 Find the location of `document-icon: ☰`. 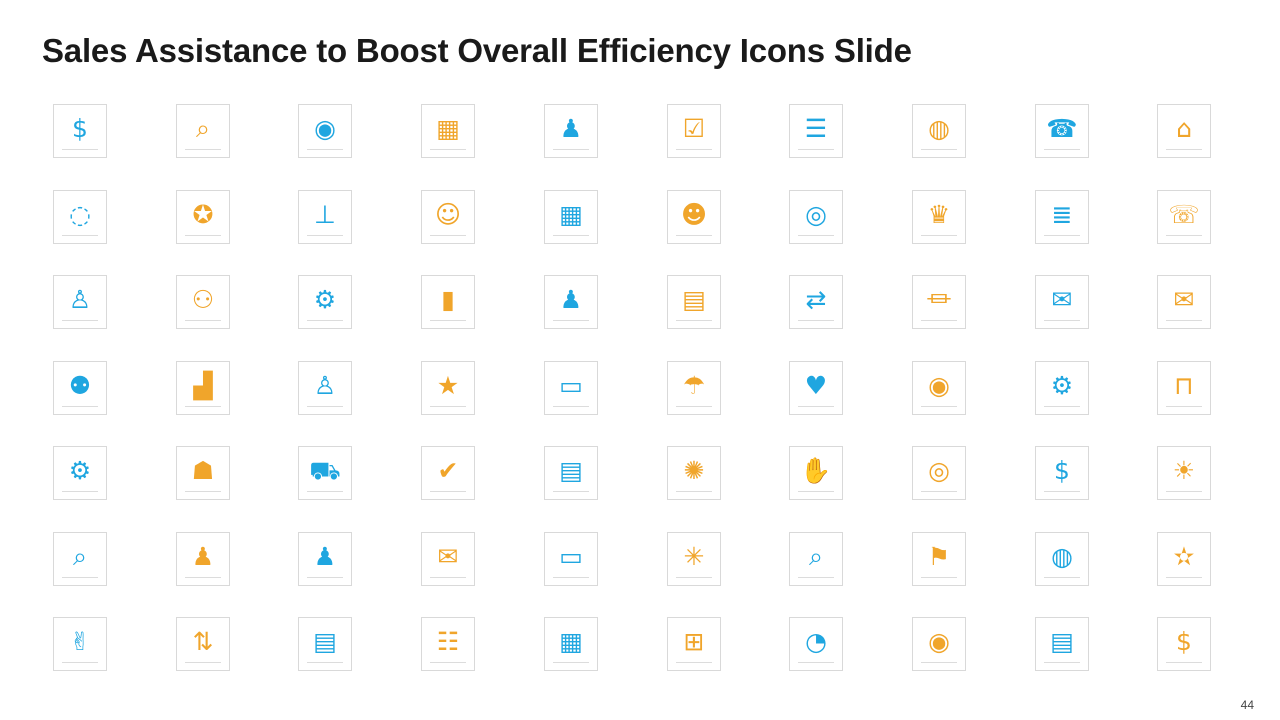

document-icon: ☰ is located at coordinates (816, 128).